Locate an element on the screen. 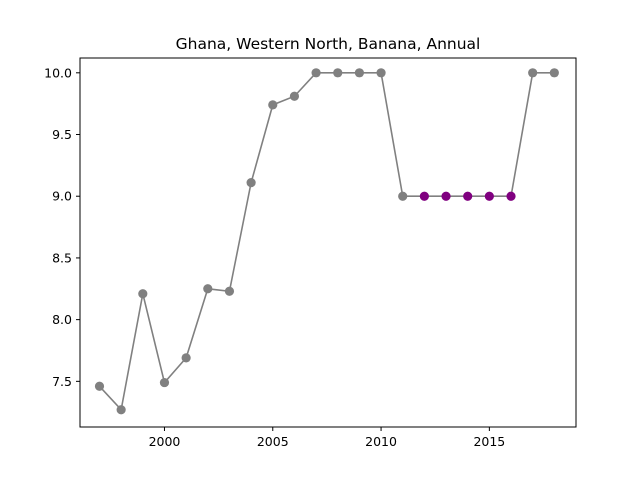 The width and height of the screenshot is (640, 480). data-point-2001 is located at coordinates (186, 358).